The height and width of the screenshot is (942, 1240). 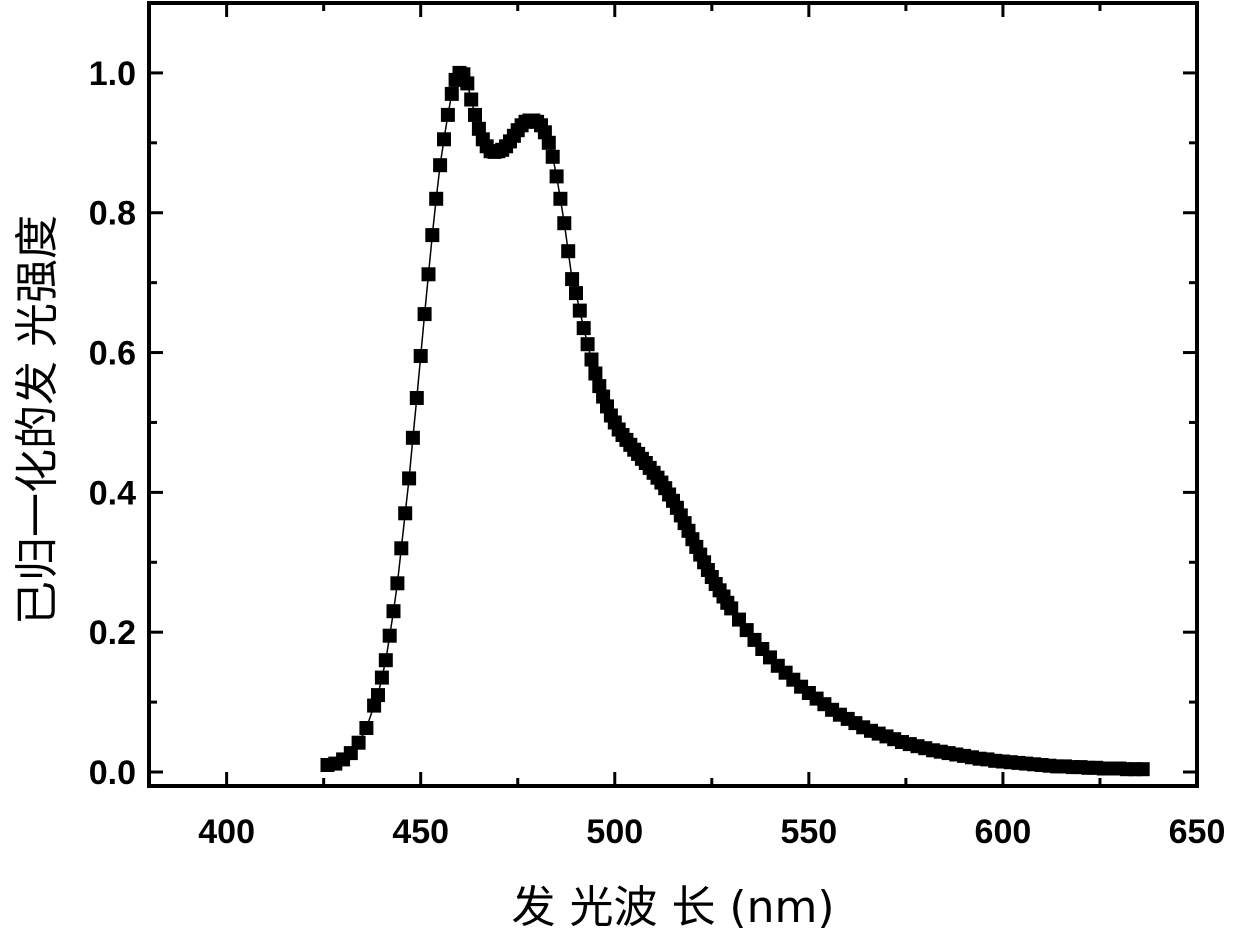 What do you see at coordinates (112, 493) in the screenshot?
I see `y-tick-label: 0.4` at bounding box center [112, 493].